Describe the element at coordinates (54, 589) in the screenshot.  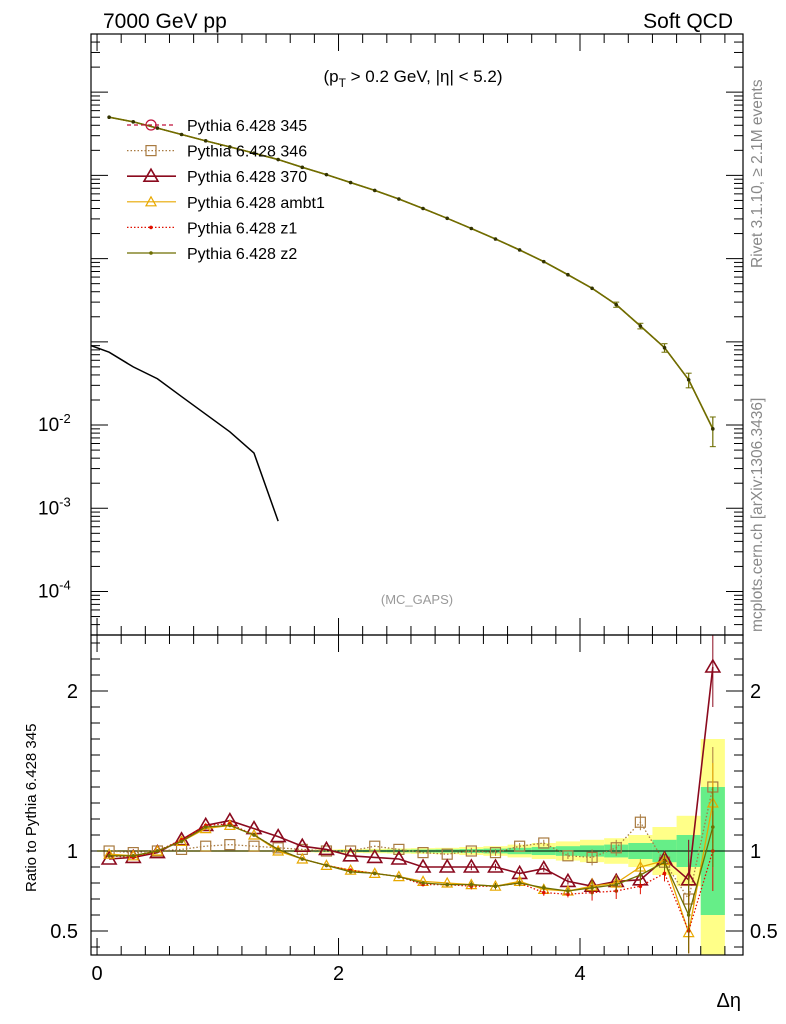
I see `y-tick-label: 10⁻⁴` at that location.